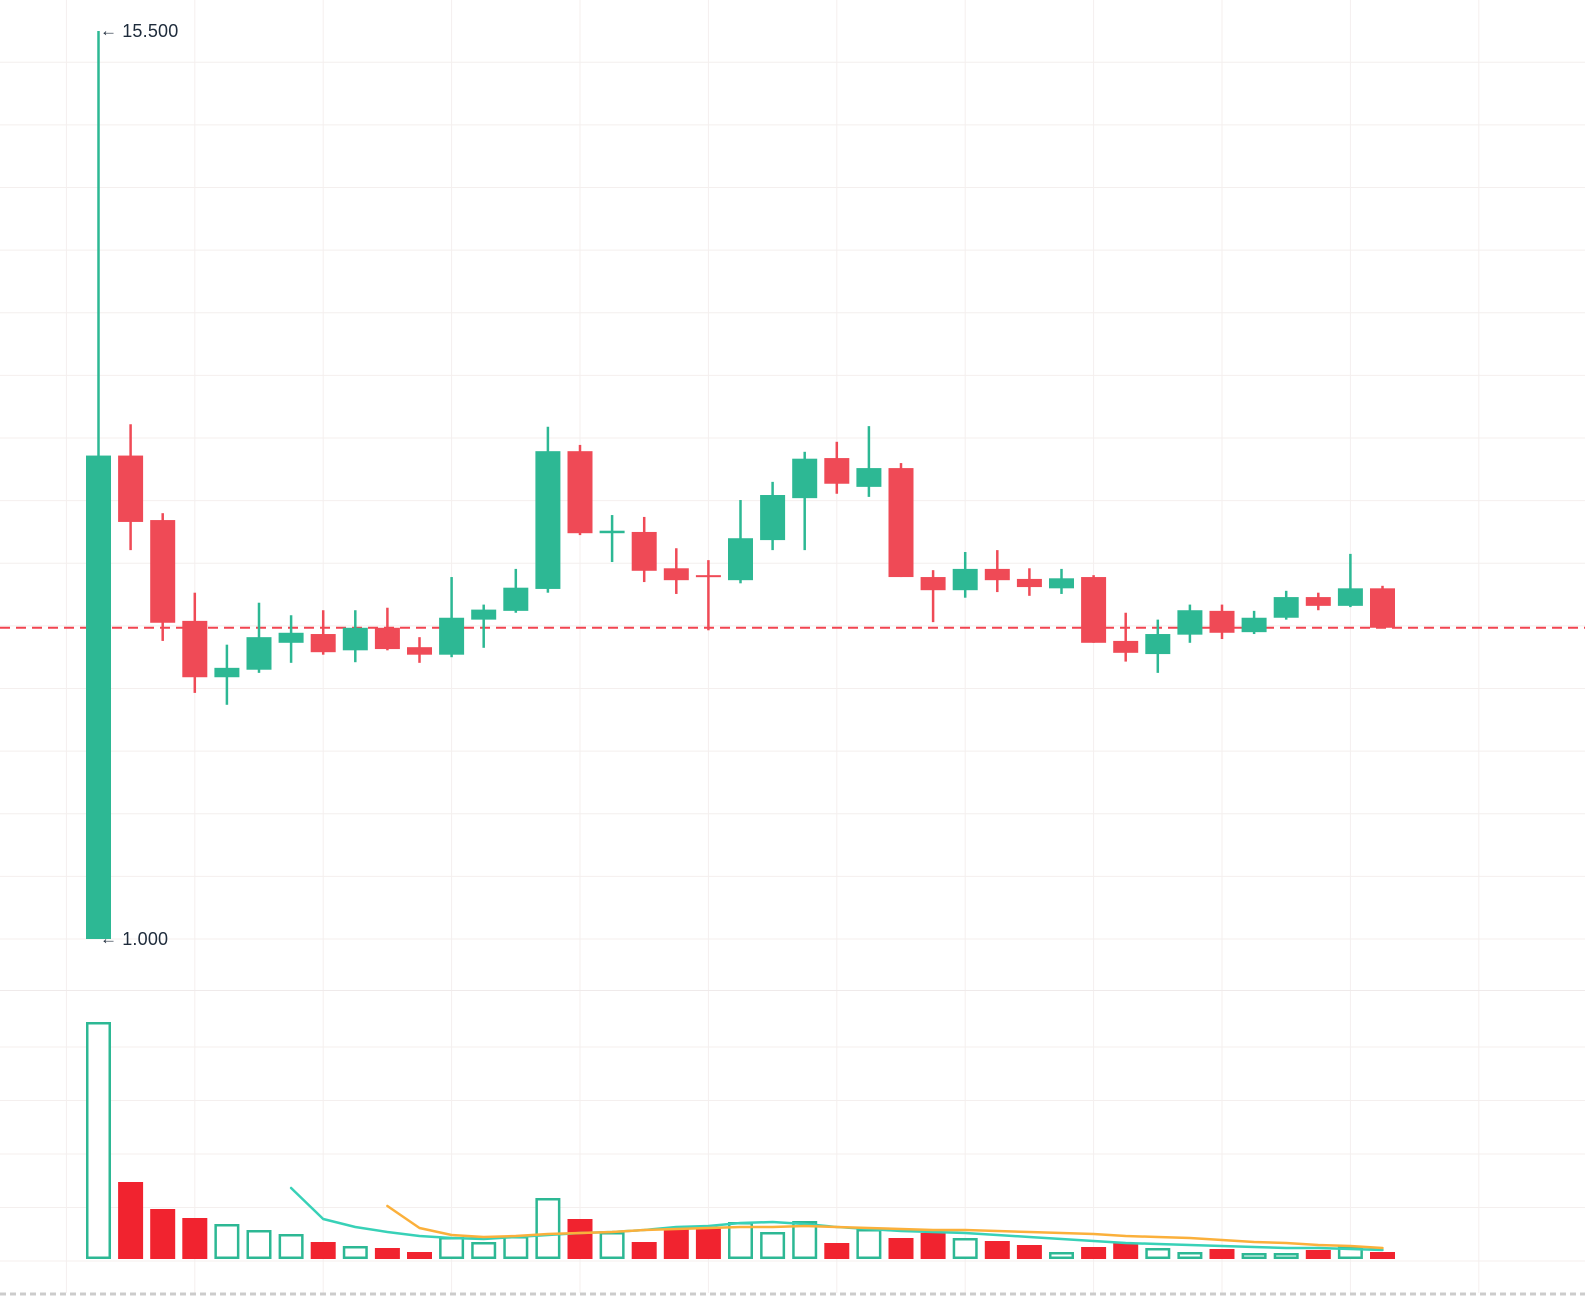  What do you see at coordinates (885, 1227) in the screenshot?
I see `volume-ma-slow-line` at bounding box center [885, 1227].